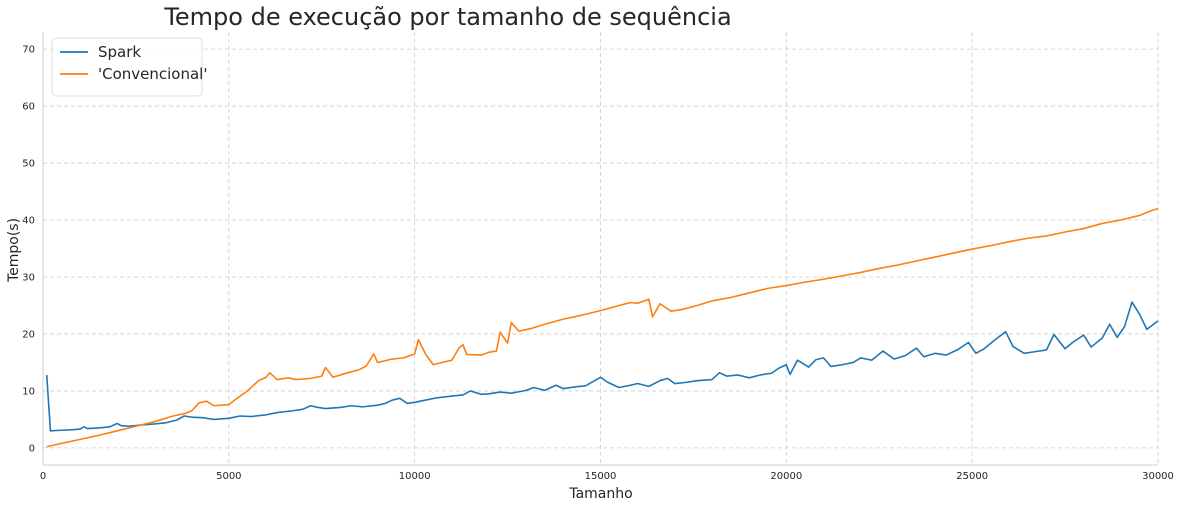 This screenshot has height=507, width=1180. Describe the element at coordinates (32, 448) in the screenshot. I see `y-tick-label: 0` at that location.